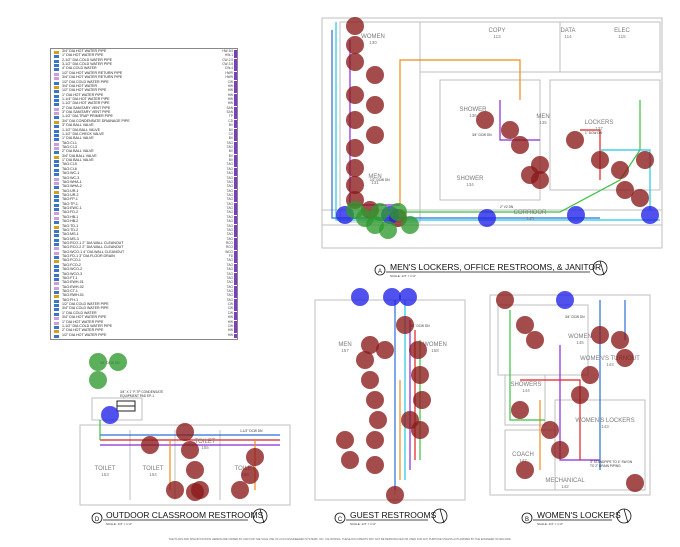  I want to click on pipe-blue-main, so click(465, 124).